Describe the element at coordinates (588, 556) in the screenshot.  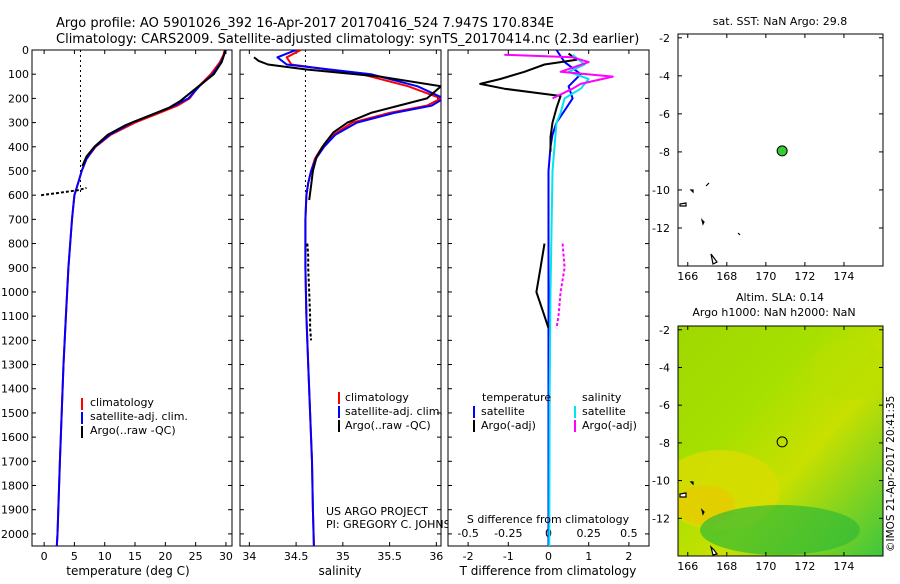
I see `x-tick-label: 1` at that location.